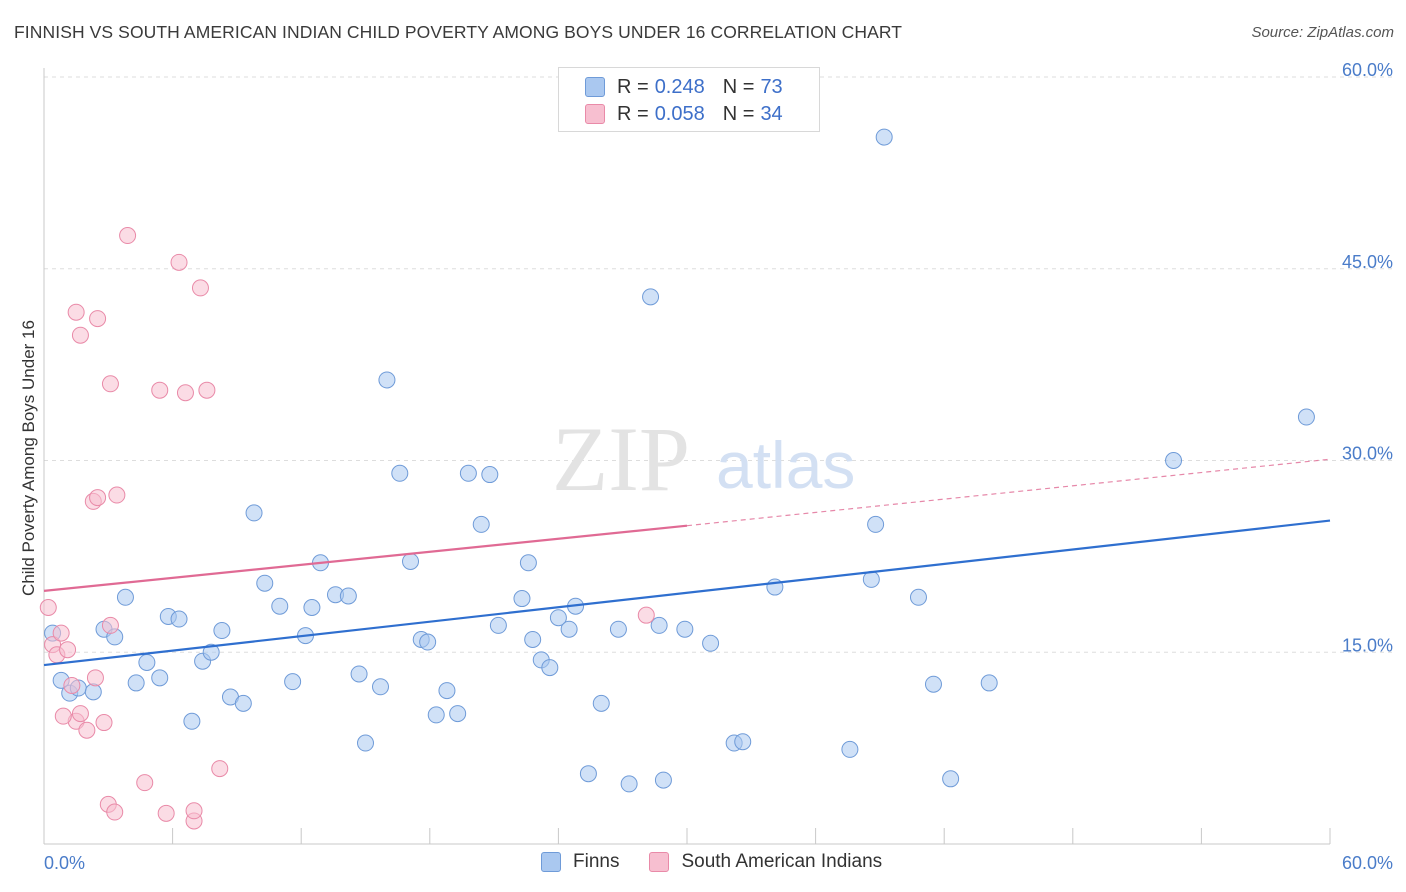 Image resolution: width=1406 pixels, height=892 pixels. I want to click on correlation-legend: R = 0.248 N = 73 R = 0.058 N = 34, so click(689, 99).